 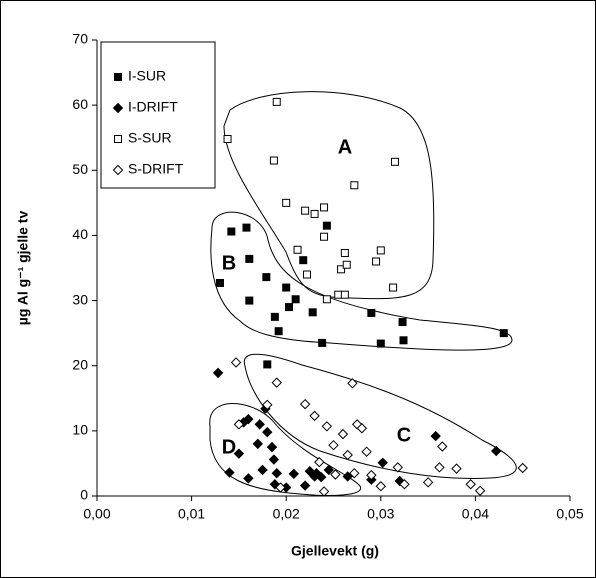 I want to click on region-c, so click(x=380, y=416).